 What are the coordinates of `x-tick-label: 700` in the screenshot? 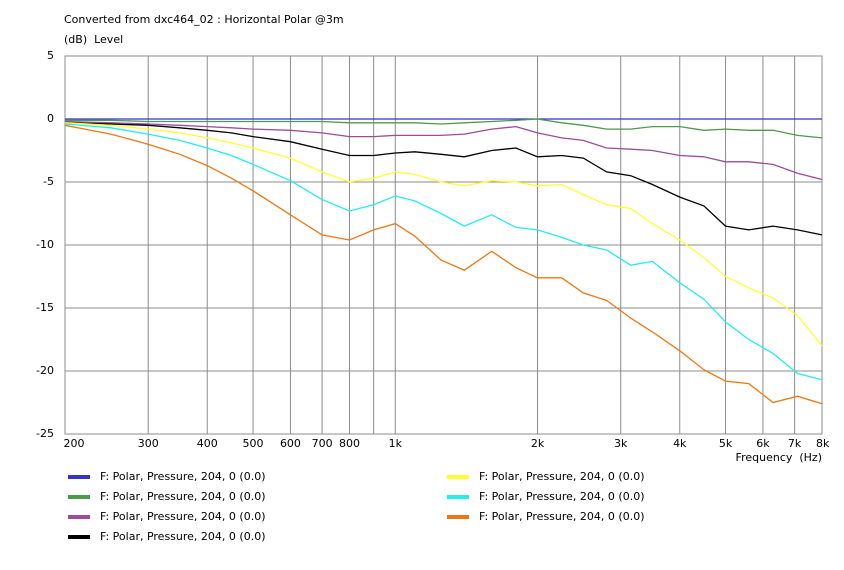 It's located at (322, 443).